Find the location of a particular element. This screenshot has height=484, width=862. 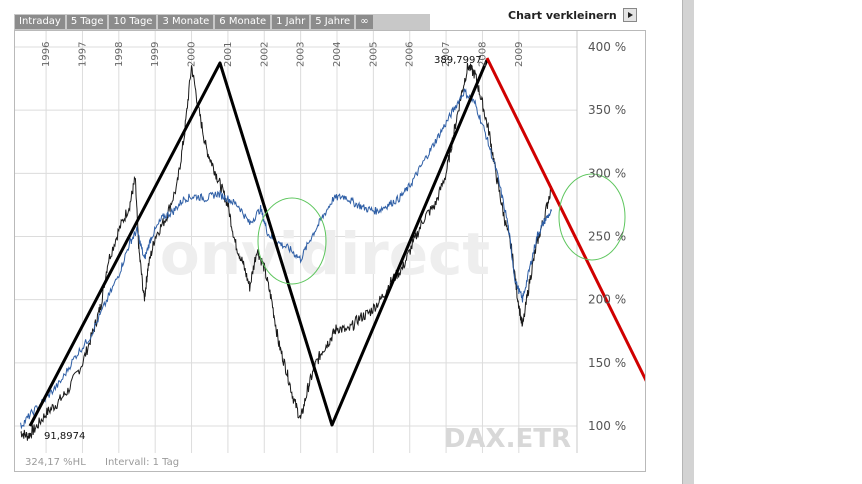

footer-interval: Intervall: 1 Tag is located at coordinates (142, 462).